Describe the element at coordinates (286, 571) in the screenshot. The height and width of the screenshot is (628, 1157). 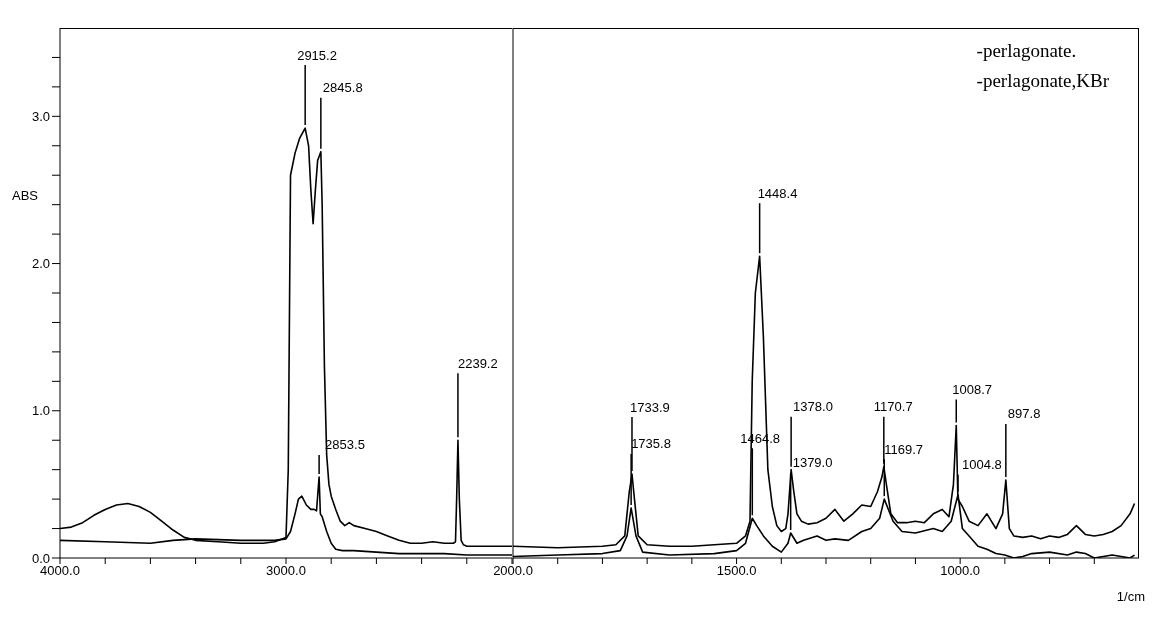
I see `x-tick-label: 3000.0` at that location.